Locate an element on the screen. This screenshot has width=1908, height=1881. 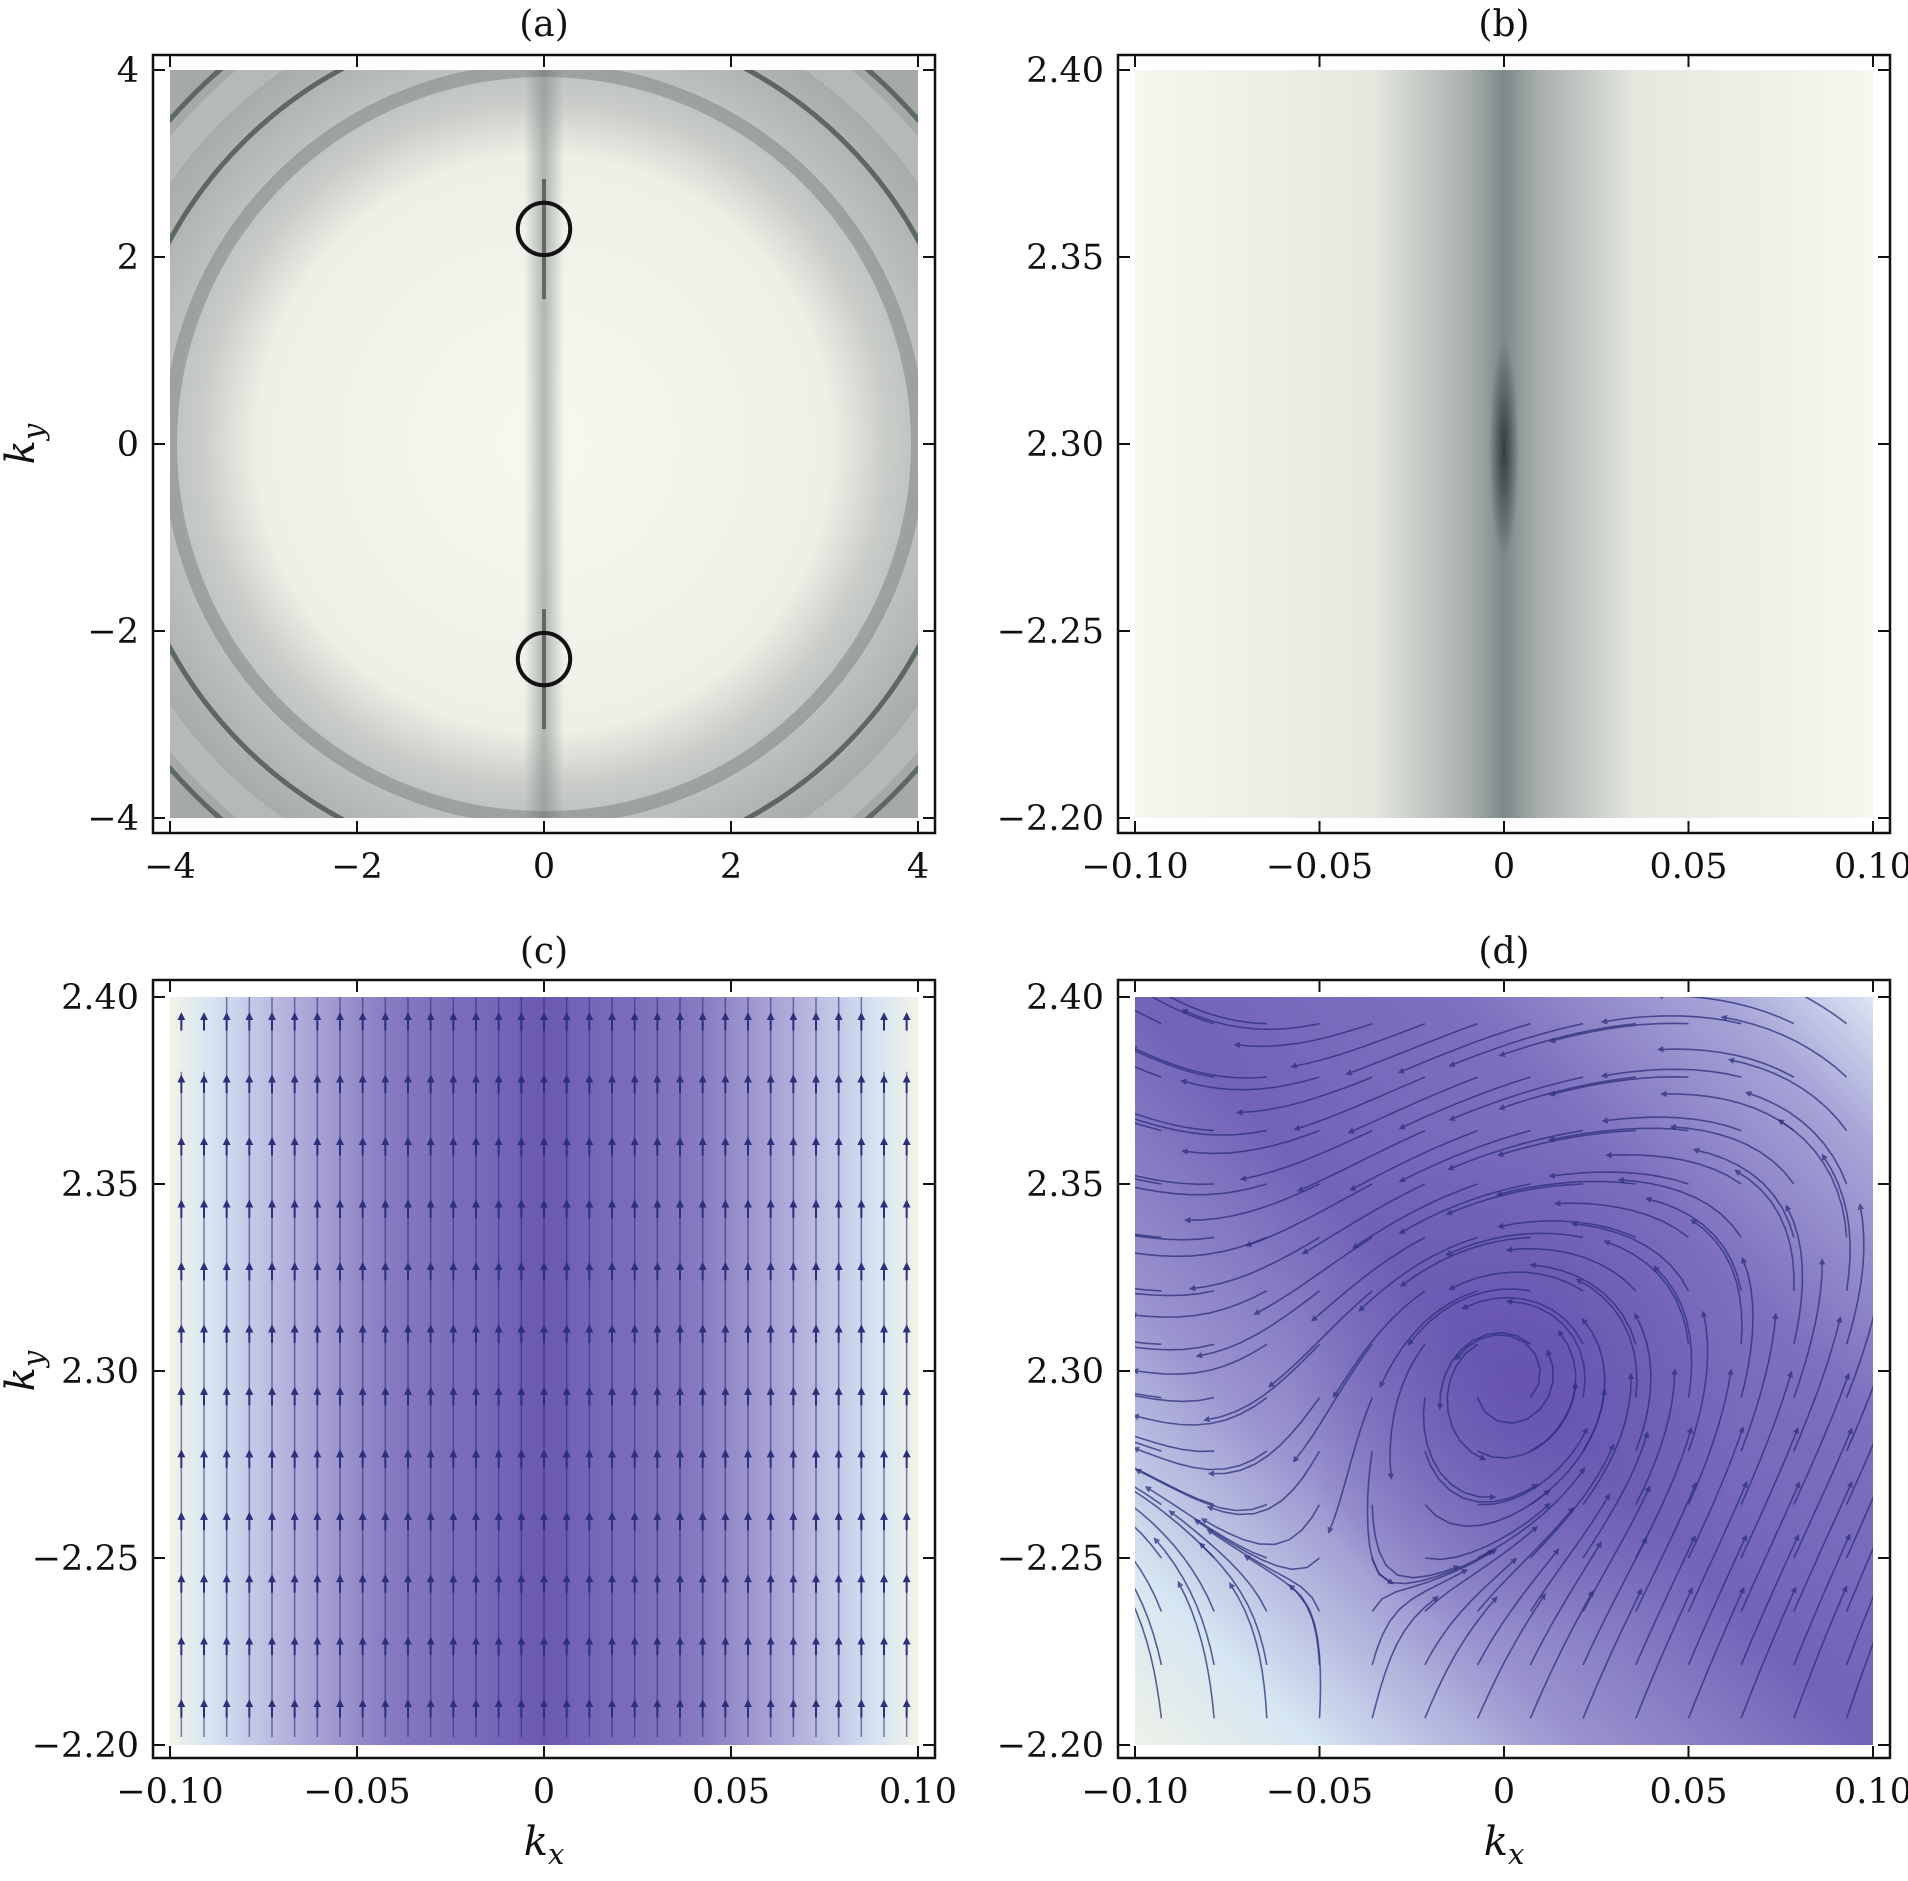
panel-c-title: (c) is located at coordinates (544, 951).